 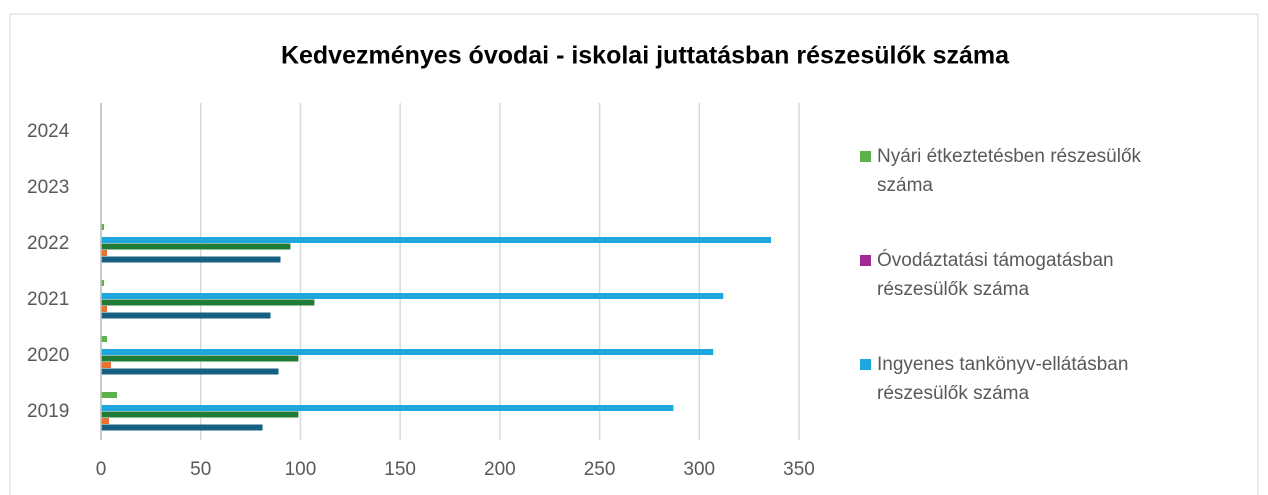 I want to click on x-tick-label: 150, so click(x=400, y=469).